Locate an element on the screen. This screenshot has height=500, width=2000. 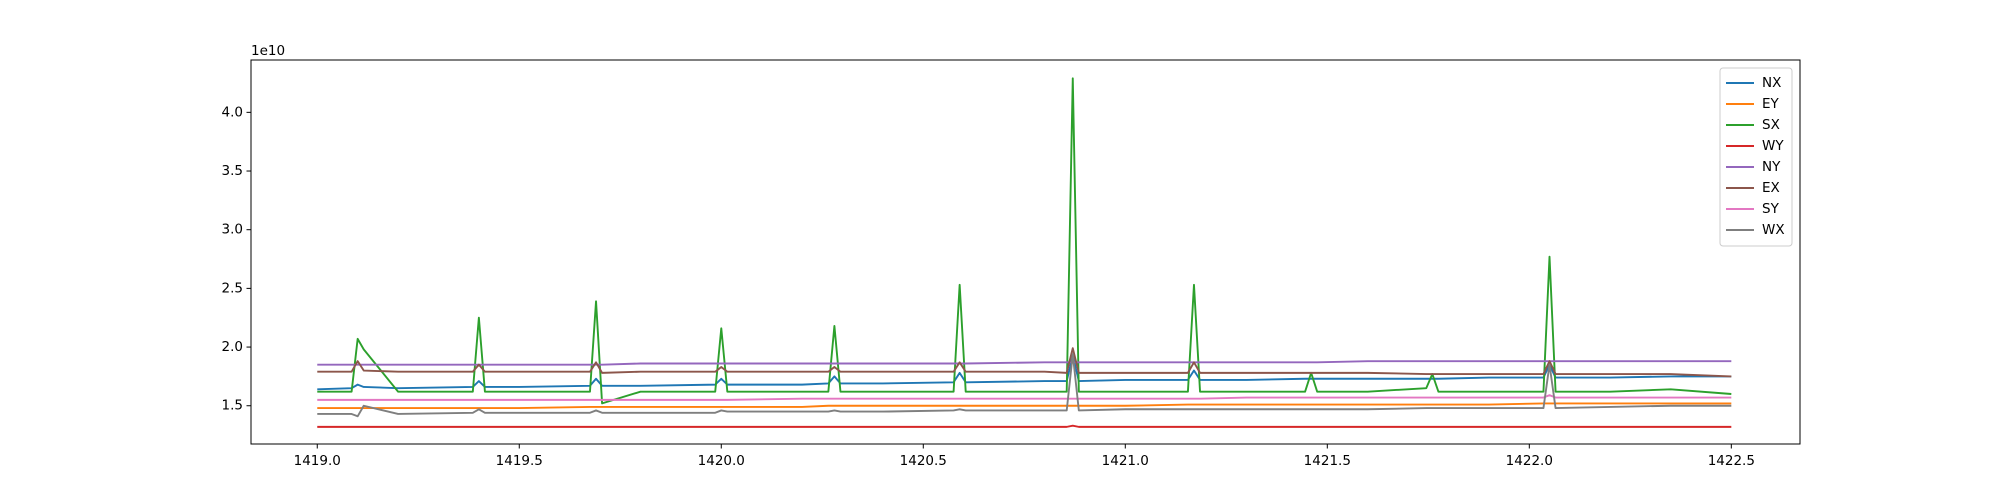
x-tick-label: 1421.0 is located at coordinates (1125, 461).